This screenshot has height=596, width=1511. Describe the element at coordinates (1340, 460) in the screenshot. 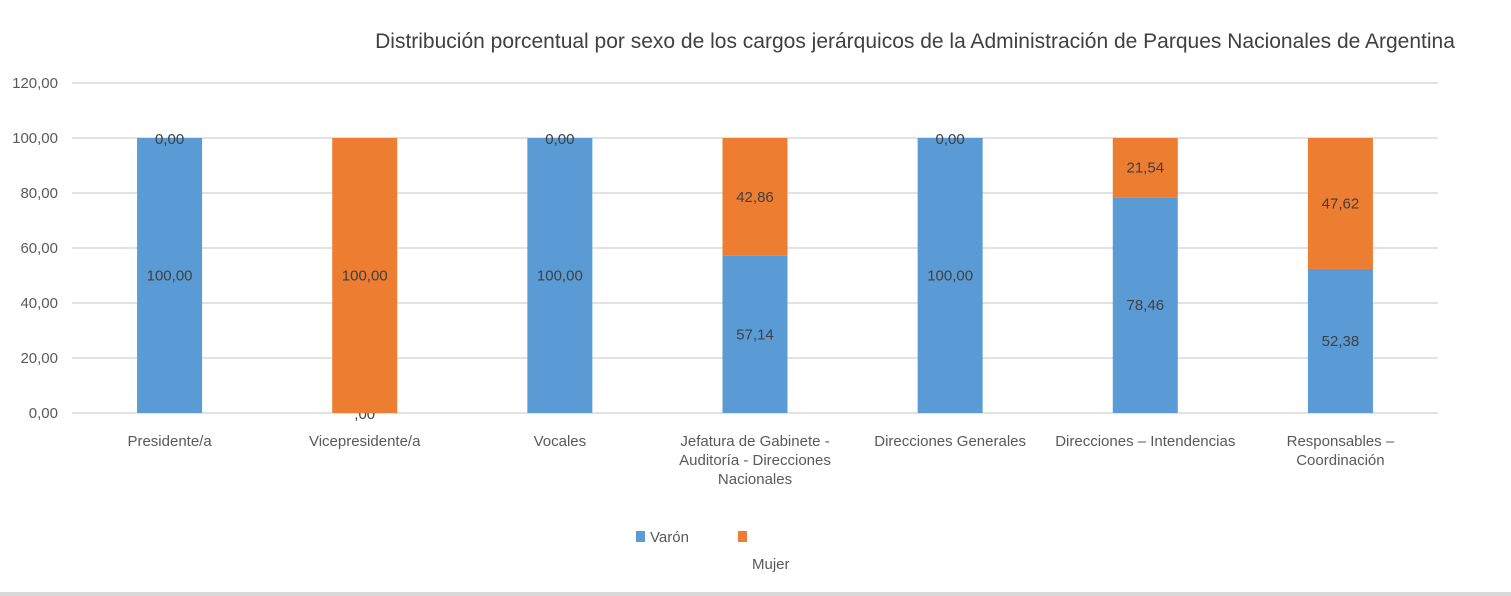

I see `x-tick-label: Coordinación` at that location.